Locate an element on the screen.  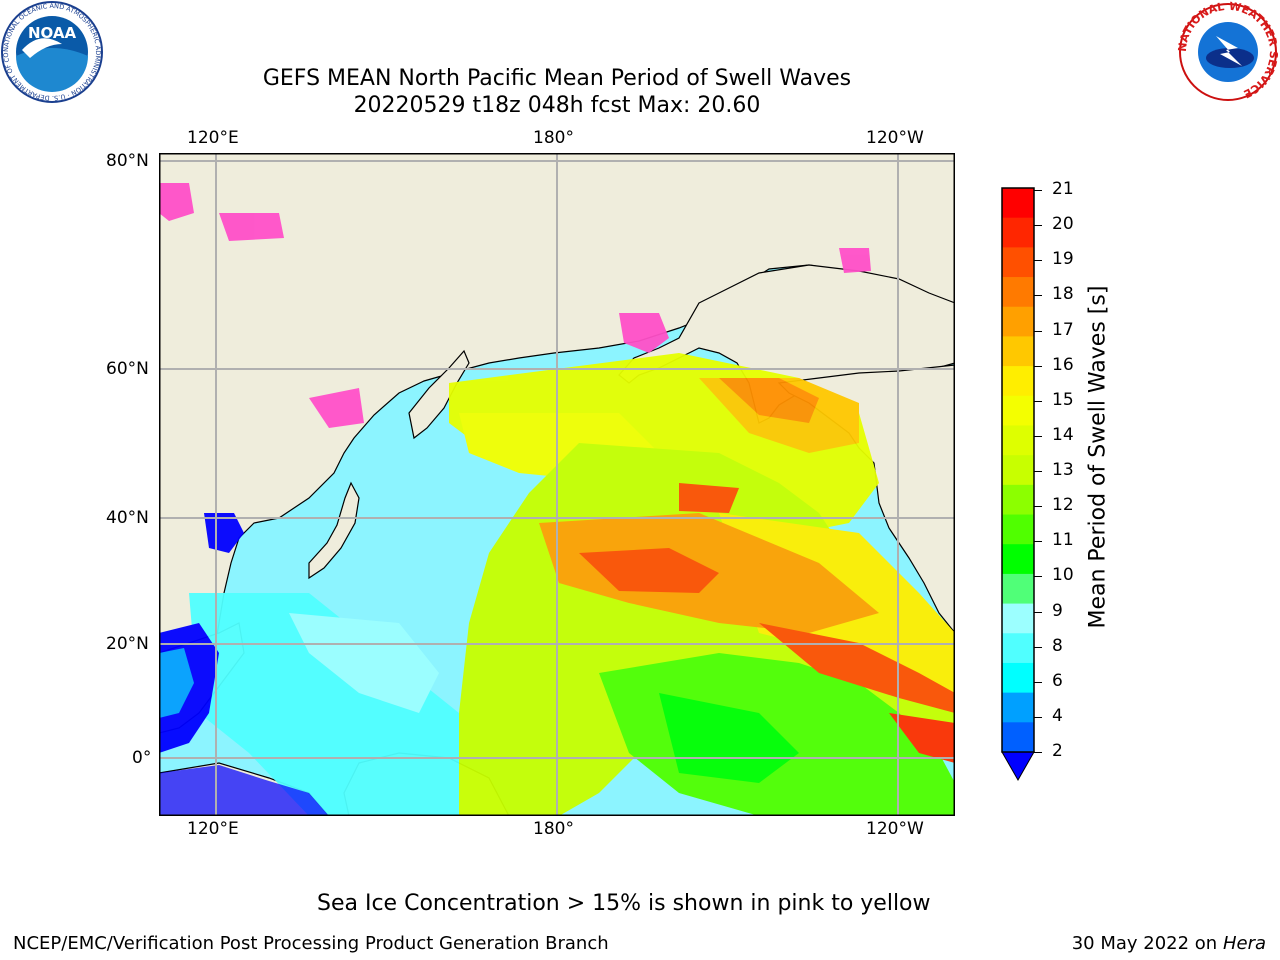
colorbar-tick-label: 6 is located at coordinates (1057, 680).